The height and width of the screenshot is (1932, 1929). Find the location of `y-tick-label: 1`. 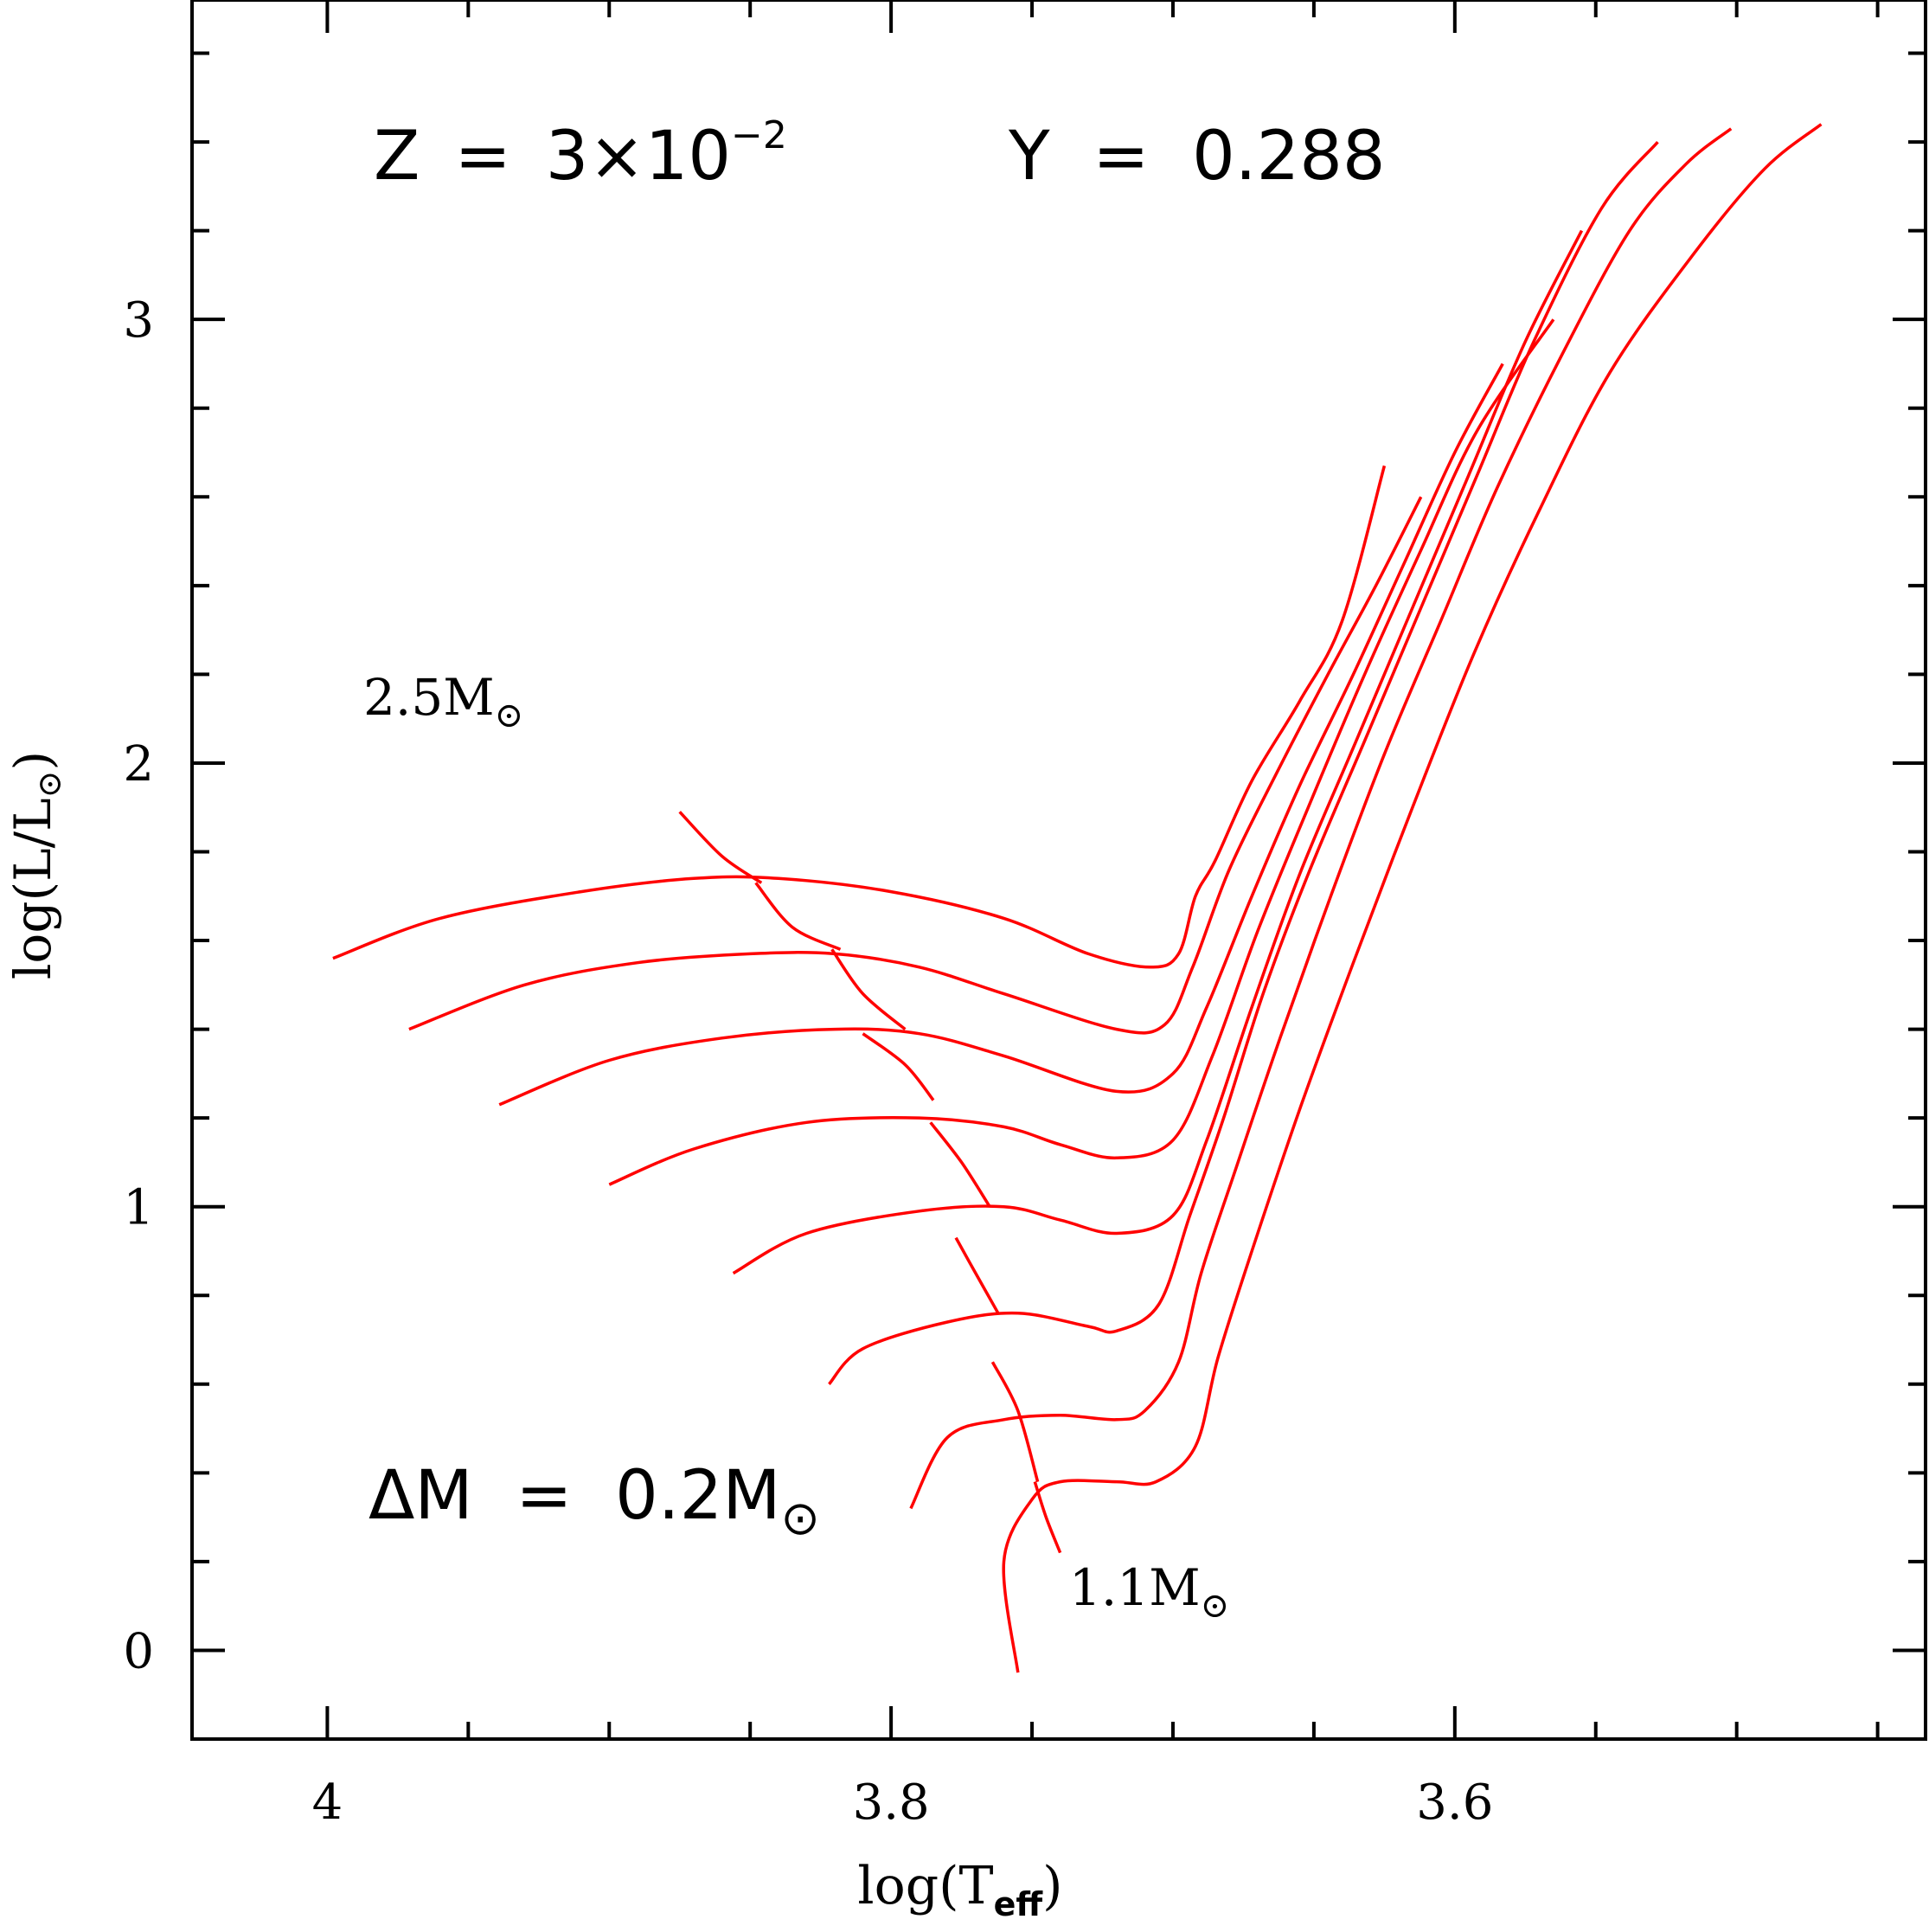

y-tick-label: 1 is located at coordinates (138, 1208).